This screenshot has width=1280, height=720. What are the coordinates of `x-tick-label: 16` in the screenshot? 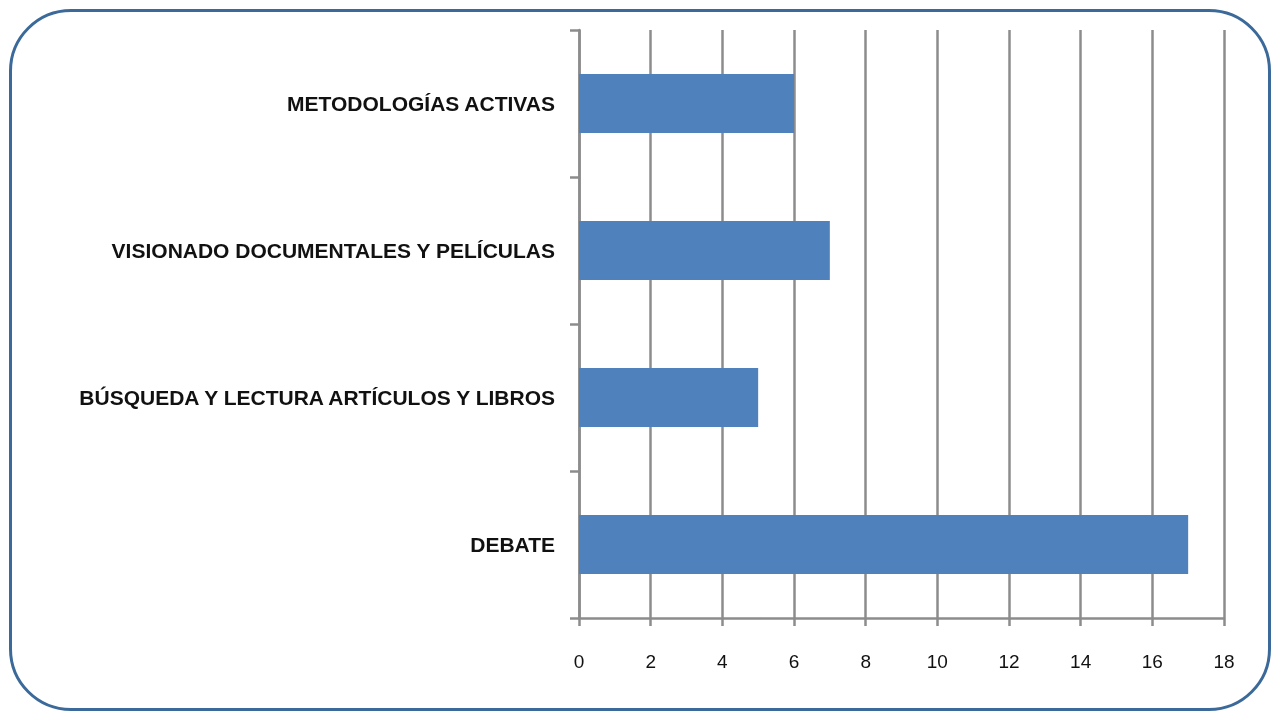 It's located at (1152, 661).